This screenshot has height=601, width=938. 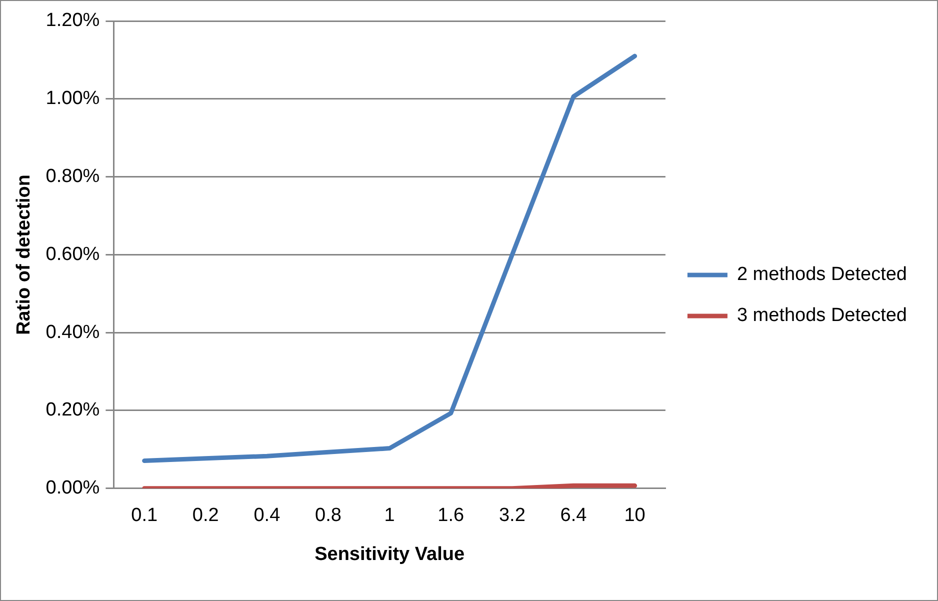 I want to click on x-tick-label: 0.8, so click(x=328, y=515).